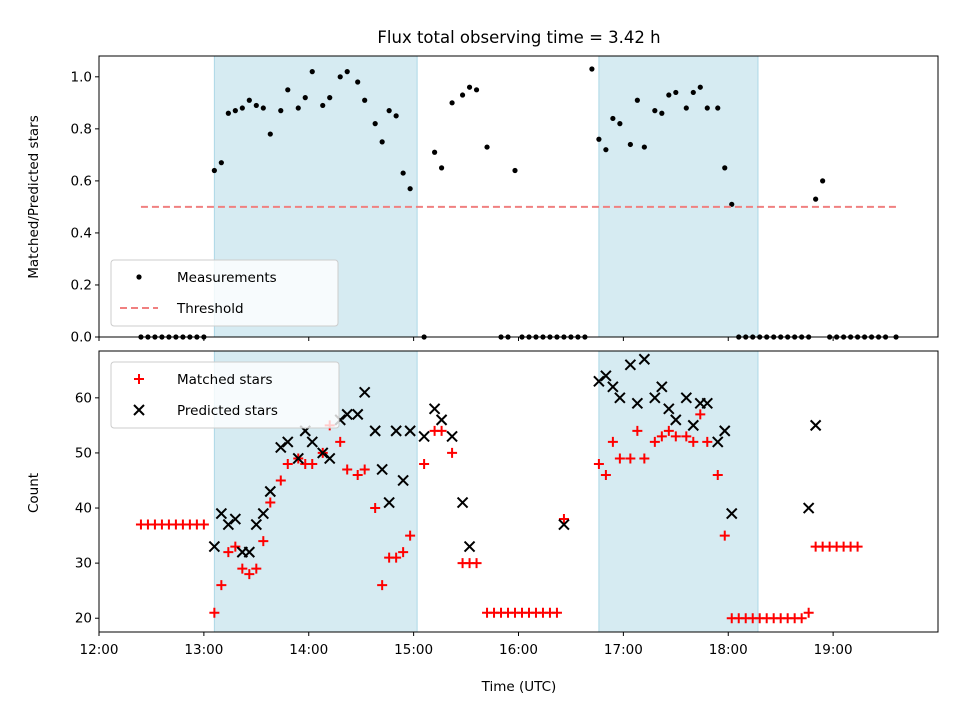 The image size is (960, 720). I want to click on legend-label: Measurements, so click(227, 278).